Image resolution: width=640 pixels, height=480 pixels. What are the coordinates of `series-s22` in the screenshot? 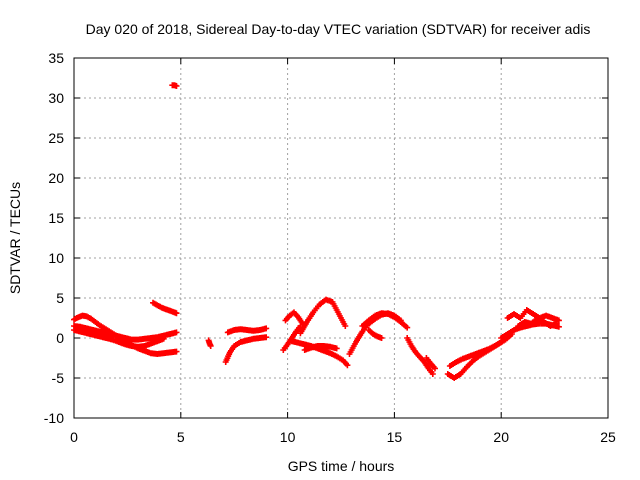 It's located at (533, 315).